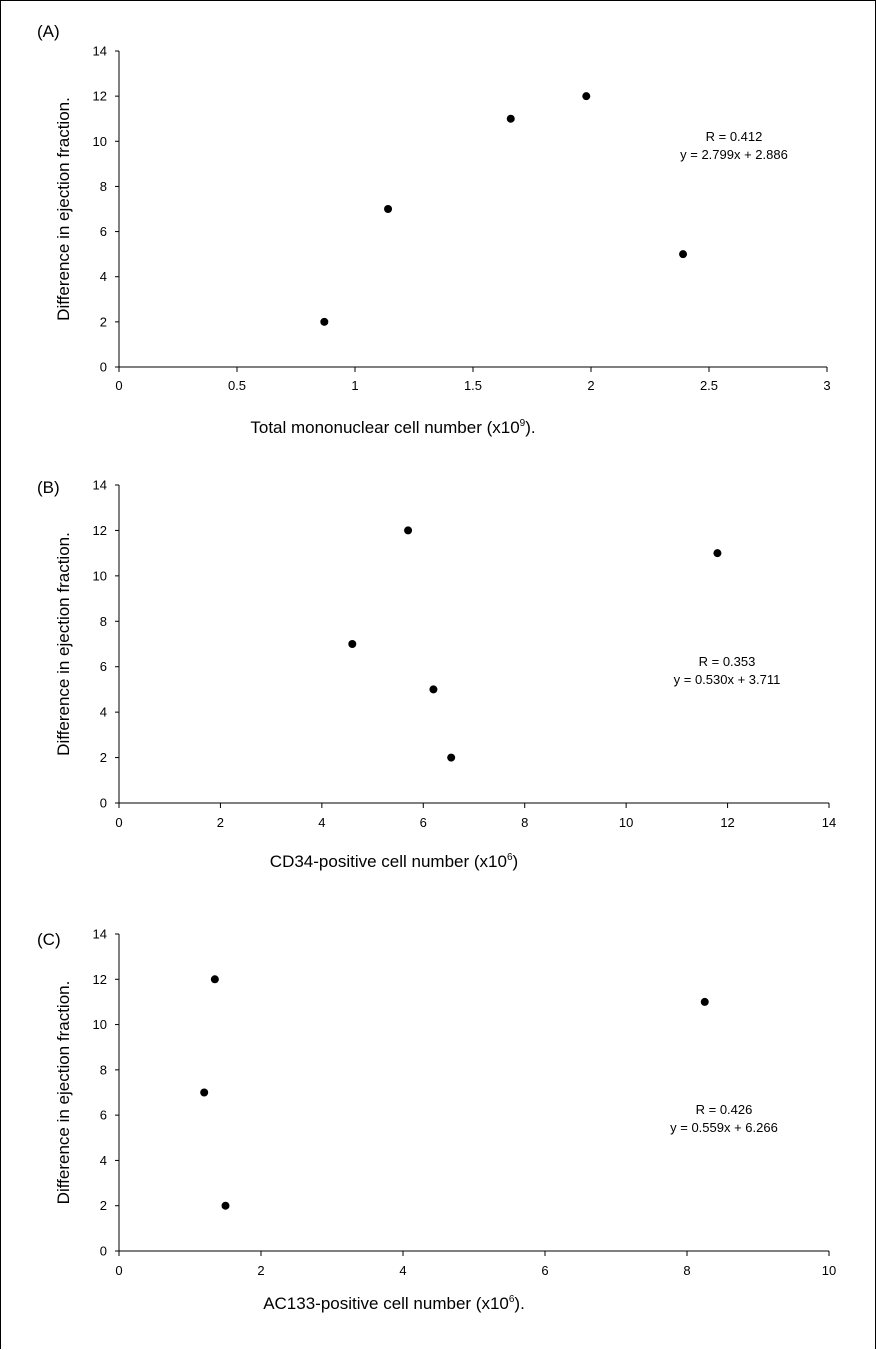 This screenshot has width=876, height=1350. Describe the element at coordinates (826, 385) in the screenshot. I see `x-tick-label: 3` at that location.